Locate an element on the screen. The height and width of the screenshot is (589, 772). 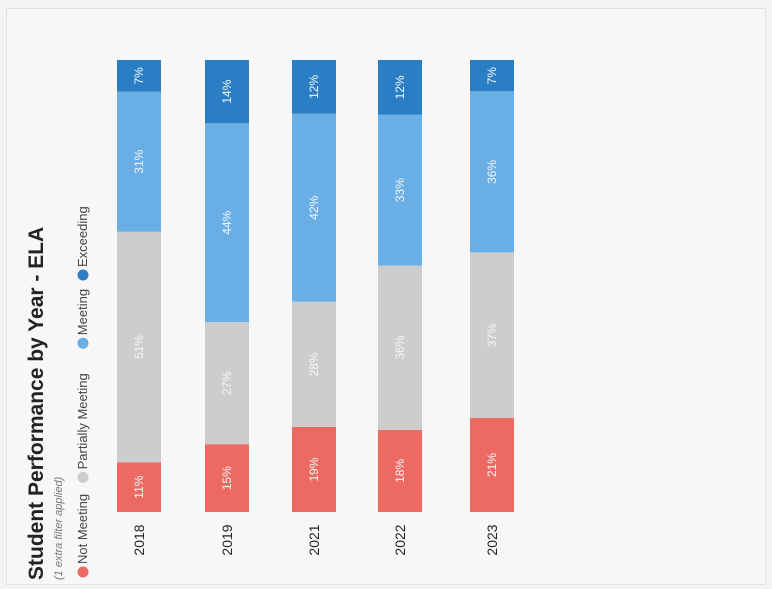
data-label-2021-not-meeting: 19% is located at coordinates (314, 469).